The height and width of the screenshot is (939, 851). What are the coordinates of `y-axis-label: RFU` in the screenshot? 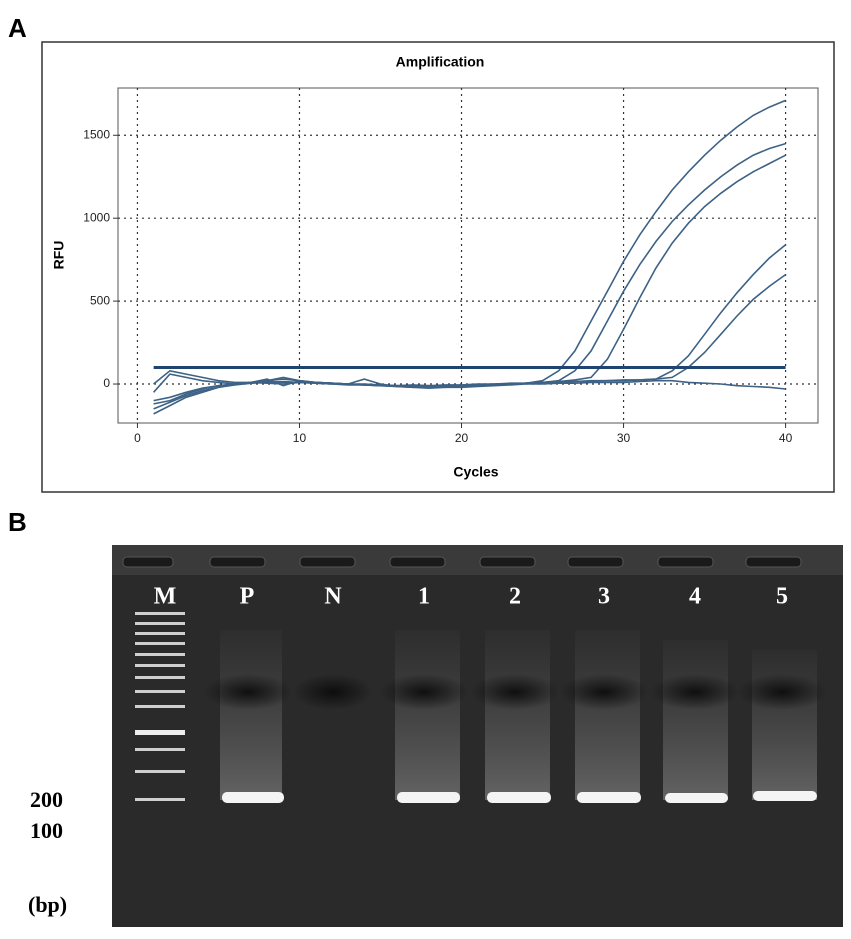 It's located at (59, 255).